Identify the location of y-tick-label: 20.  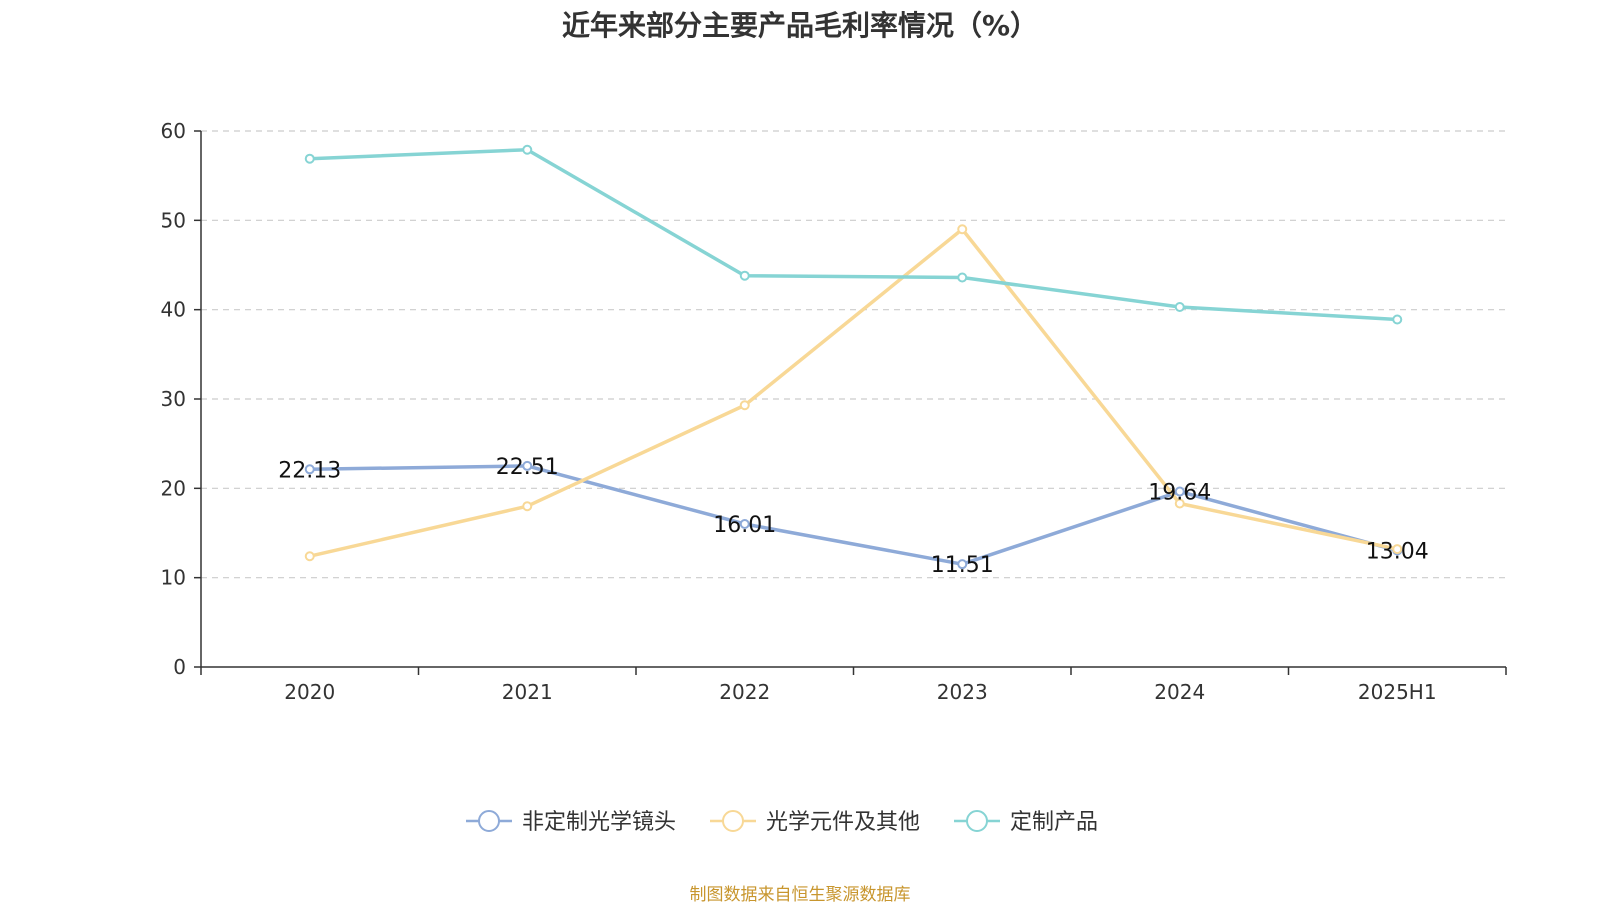
(173, 488).